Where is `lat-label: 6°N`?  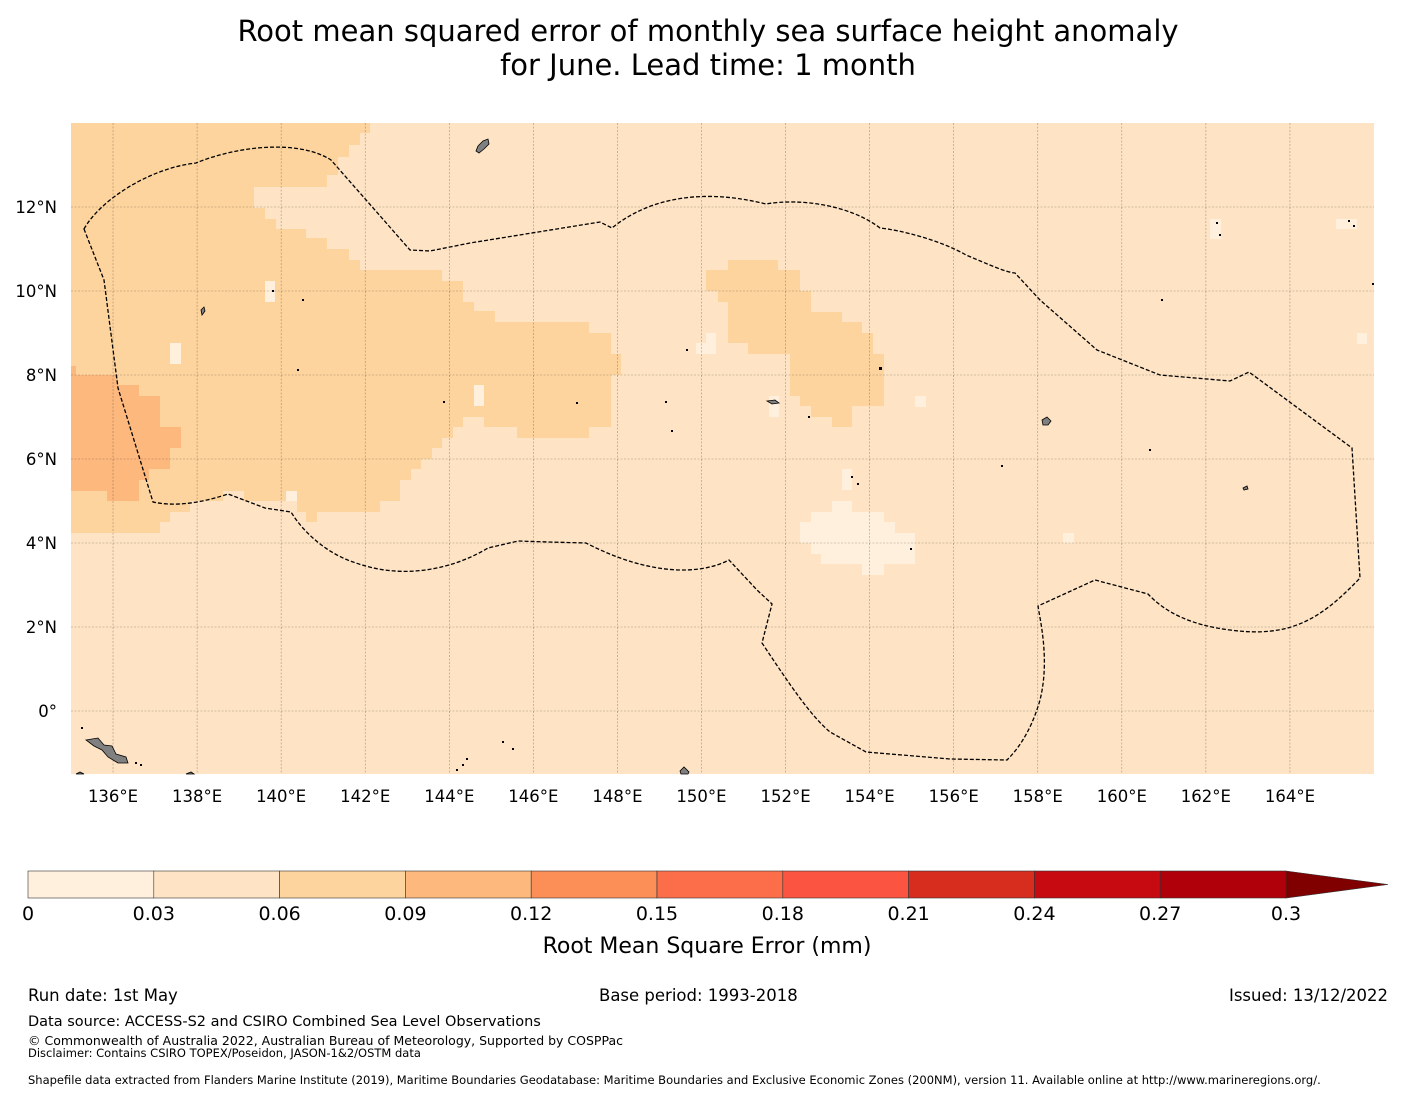
lat-label: 6°N is located at coordinates (41, 459).